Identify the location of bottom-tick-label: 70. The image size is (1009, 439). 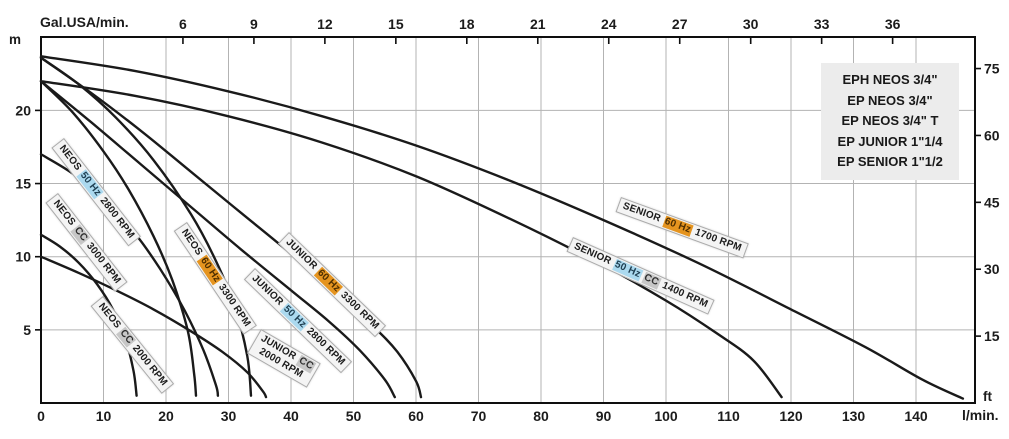
(479, 416).